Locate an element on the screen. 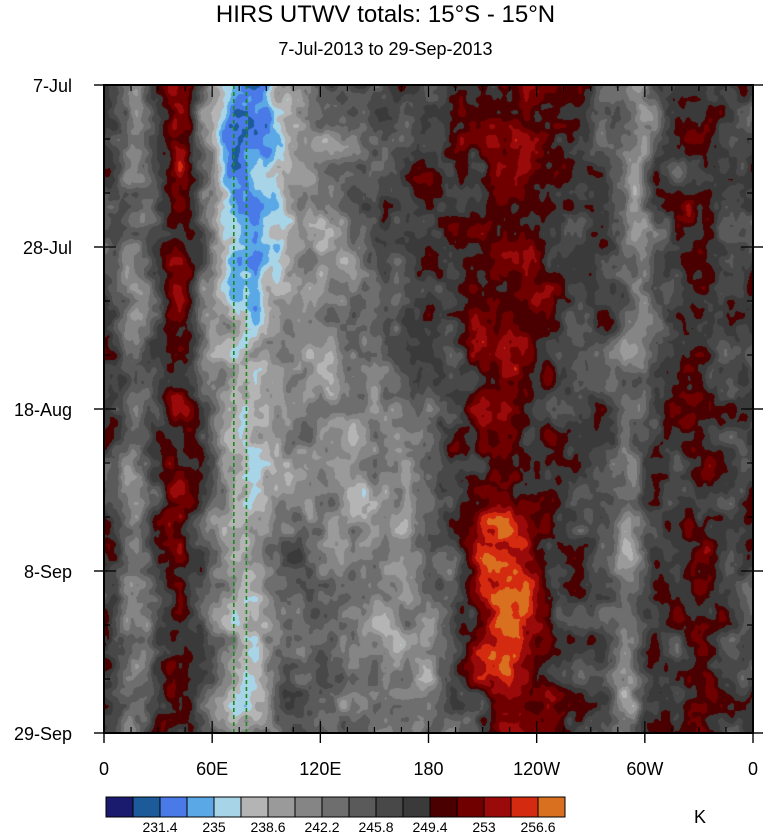  x-tick-label-2: 120E is located at coordinates (320, 769).